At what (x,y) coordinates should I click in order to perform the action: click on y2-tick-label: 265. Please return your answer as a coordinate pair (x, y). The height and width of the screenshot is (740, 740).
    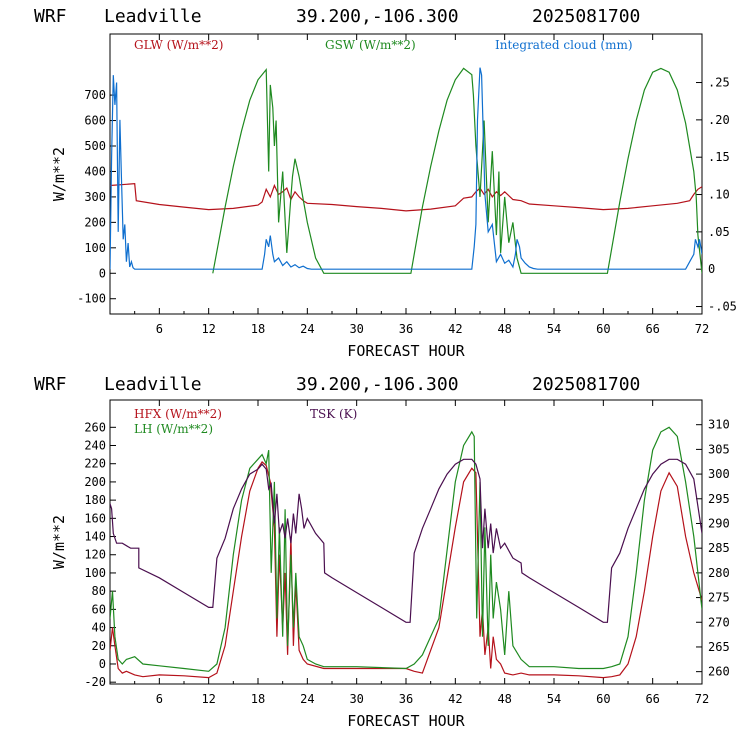
    Looking at the image, I should click on (719, 647).